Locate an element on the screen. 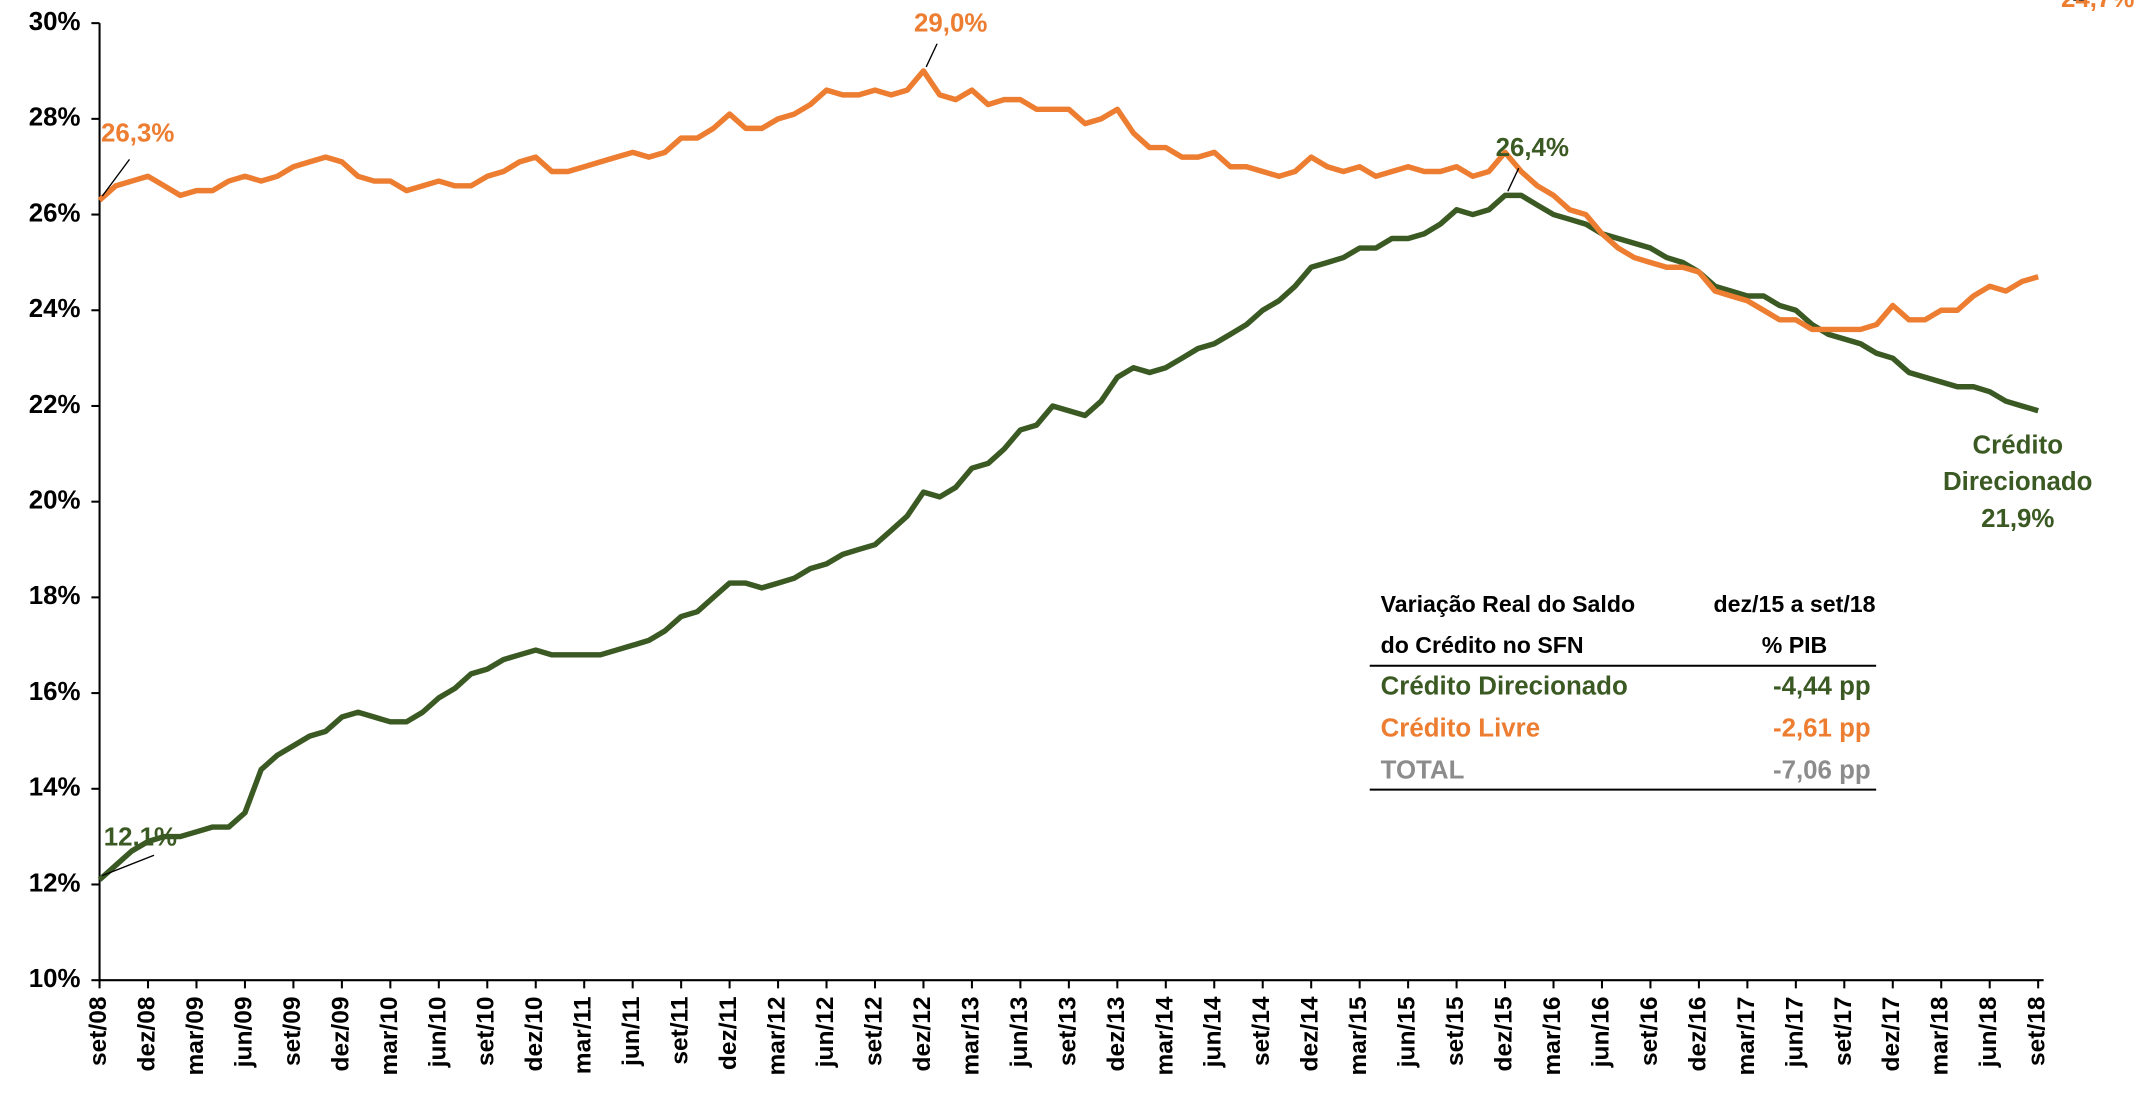 The image size is (2135, 1100). x-tick-label: set/15 is located at coordinates (1455, 1031).